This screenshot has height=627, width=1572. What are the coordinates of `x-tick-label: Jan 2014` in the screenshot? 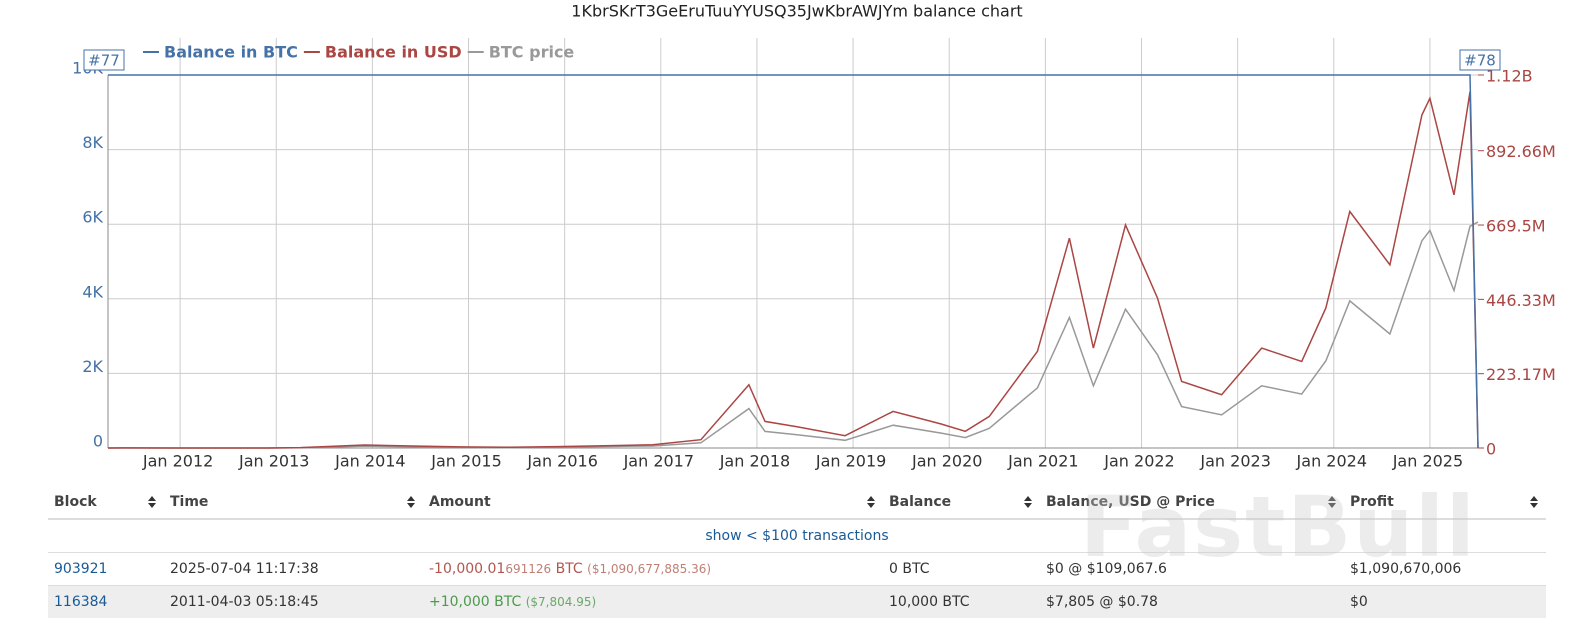 It's located at (369, 461).